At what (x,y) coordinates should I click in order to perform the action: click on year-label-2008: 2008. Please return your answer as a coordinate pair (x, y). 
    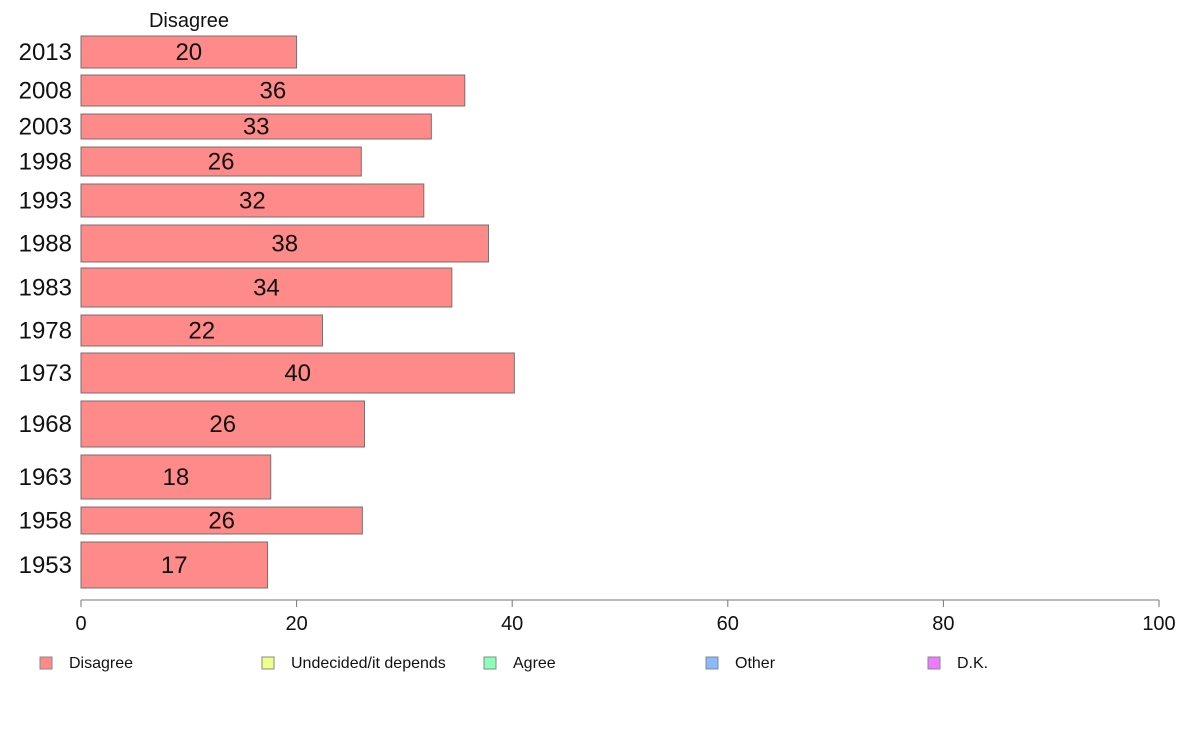
    Looking at the image, I should click on (45, 91).